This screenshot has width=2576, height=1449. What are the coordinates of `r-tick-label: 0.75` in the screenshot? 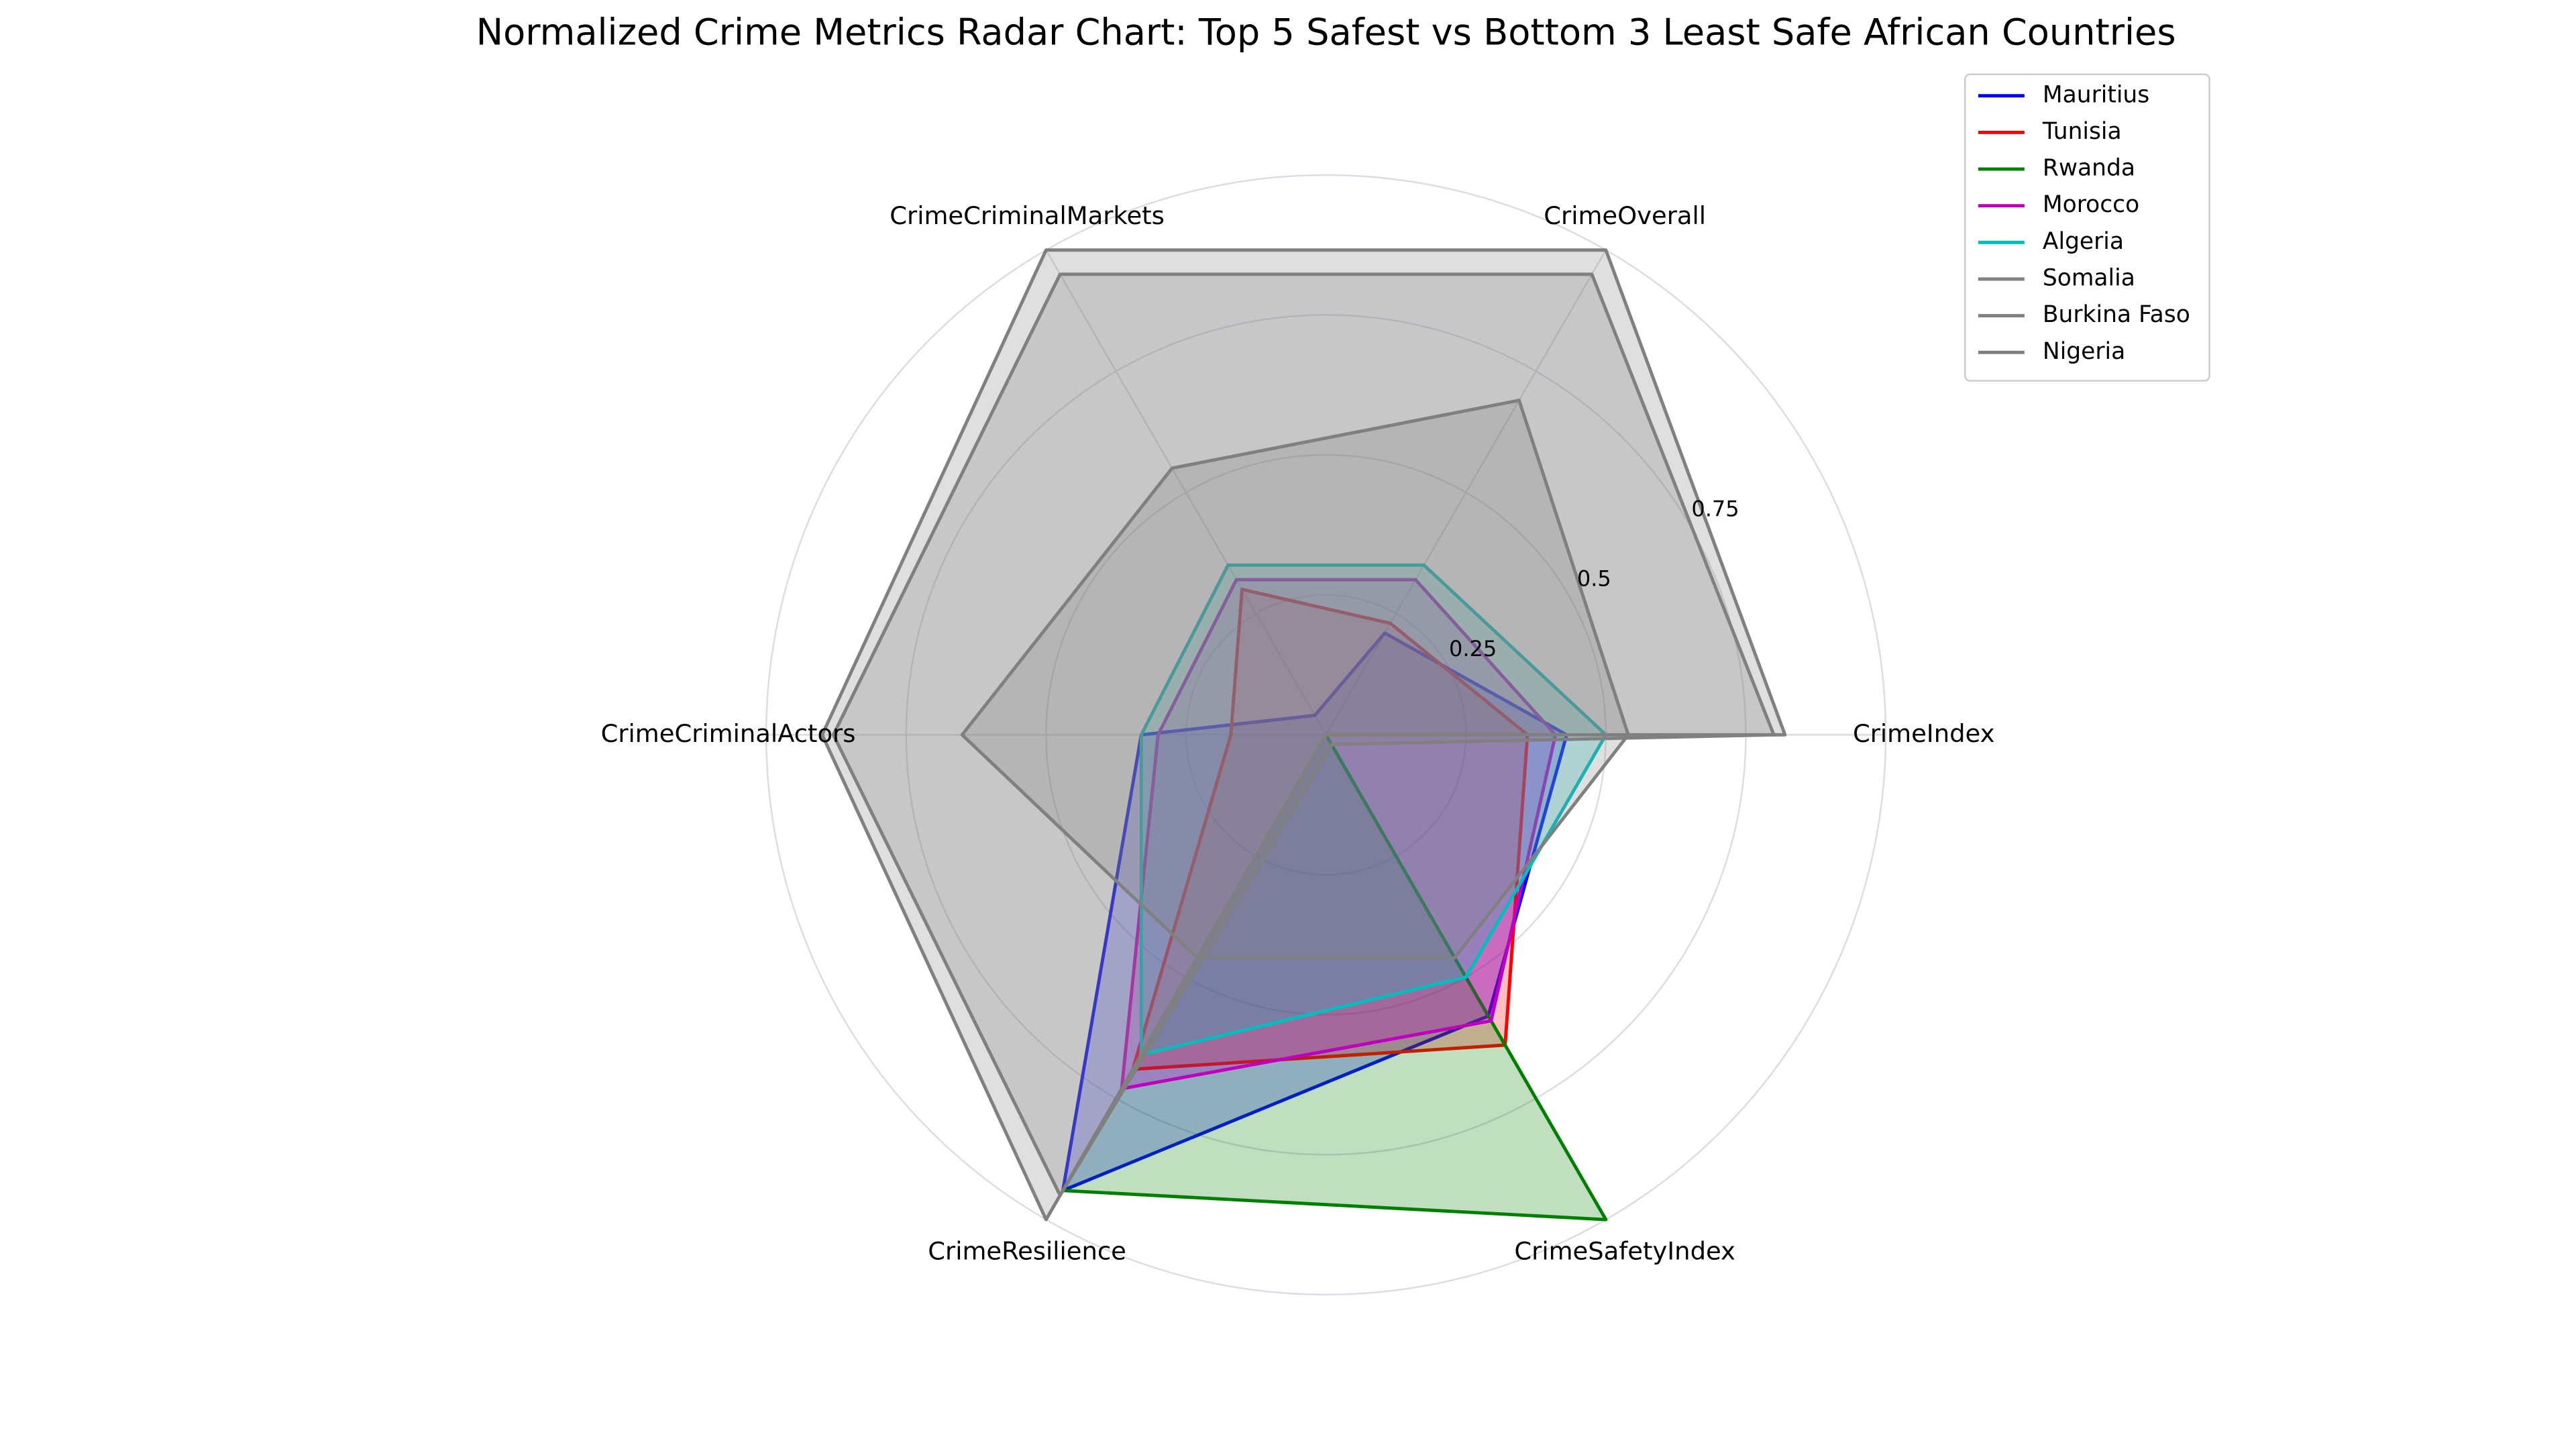 It's located at (1715, 508).